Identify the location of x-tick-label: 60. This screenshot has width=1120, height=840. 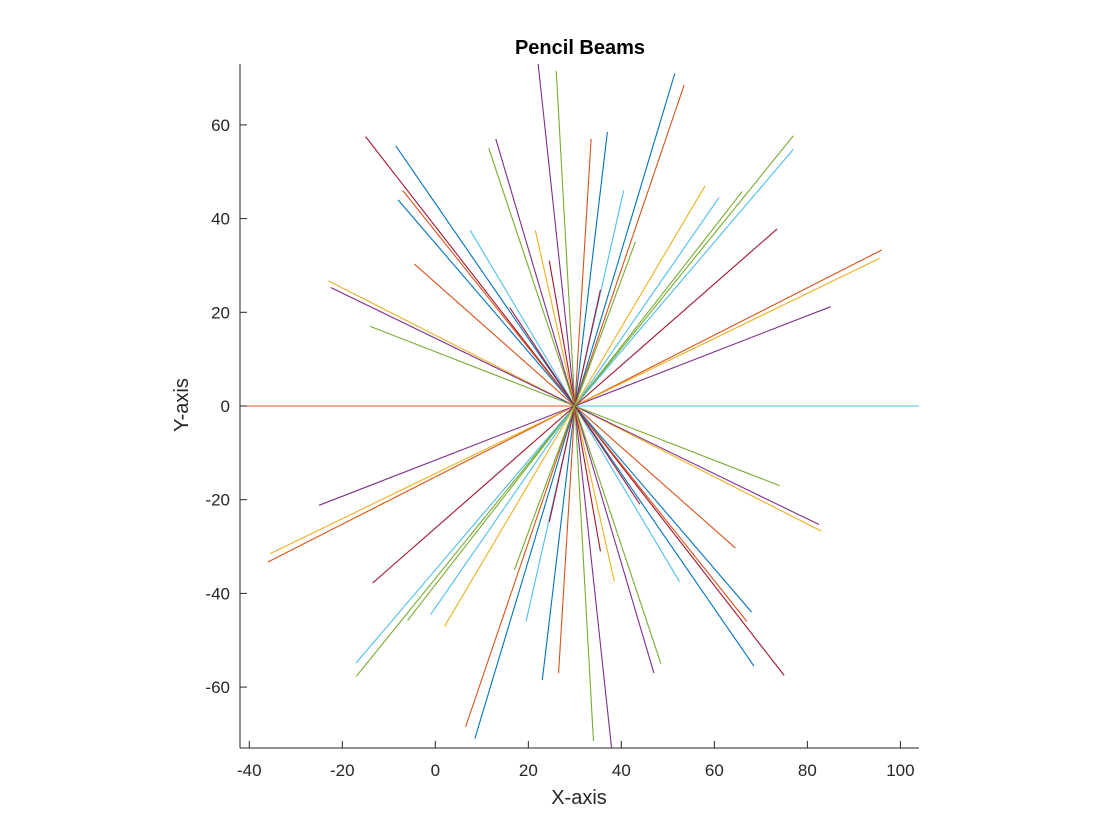
(714, 770).